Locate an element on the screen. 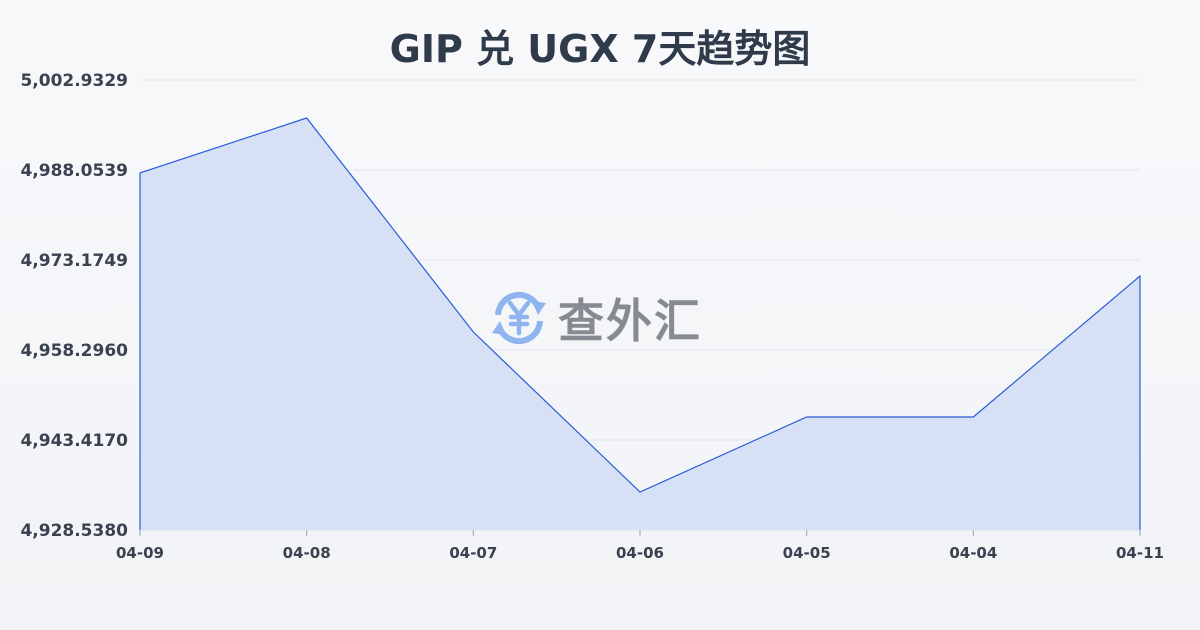 Image resolution: width=1200 pixels, height=630 pixels. watermark-text: 查外汇 is located at coordinates (630, 321).